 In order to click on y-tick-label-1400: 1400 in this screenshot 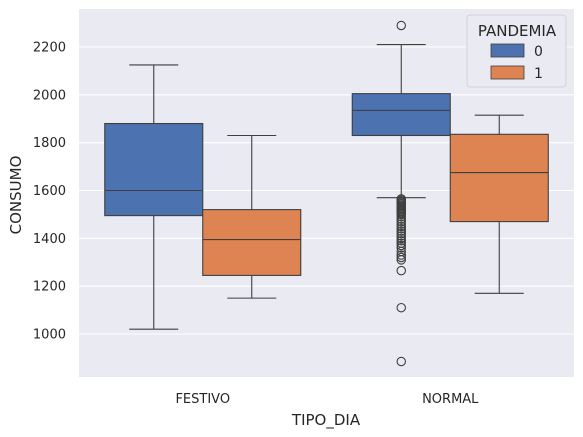, I will do `click(49, 239)`.